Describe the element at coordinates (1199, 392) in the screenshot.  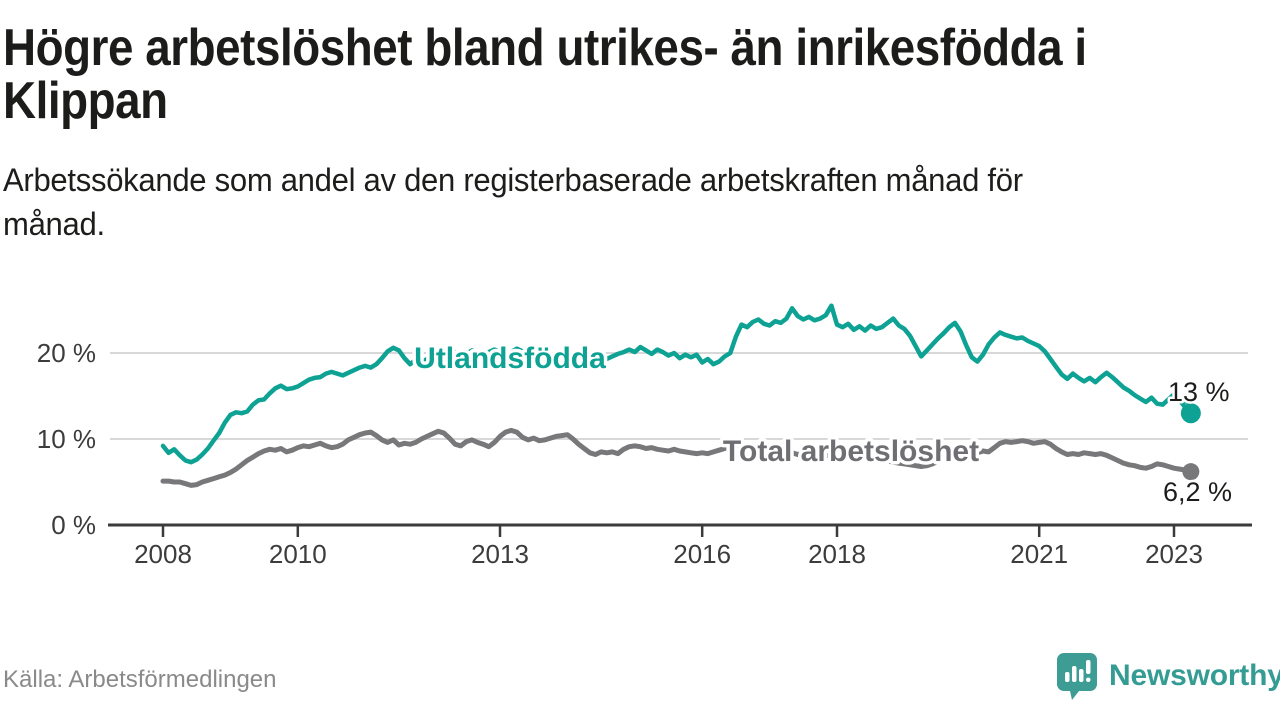
I see `end-value-label-utlandsfodda: 13 %` at that location.